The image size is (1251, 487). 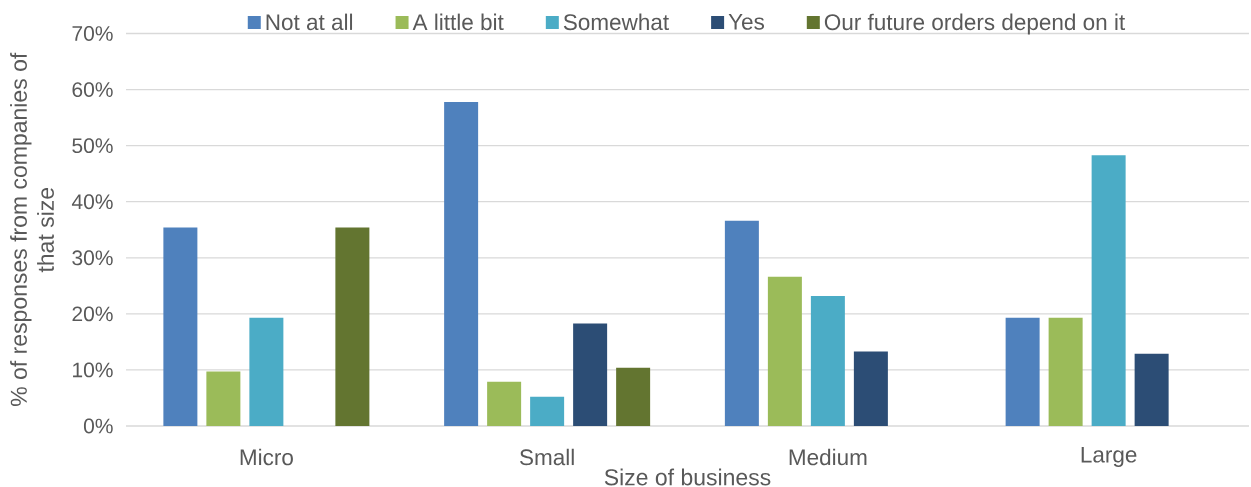 I want to click on y-tick-label: 0%, so click(x=98, y=426).